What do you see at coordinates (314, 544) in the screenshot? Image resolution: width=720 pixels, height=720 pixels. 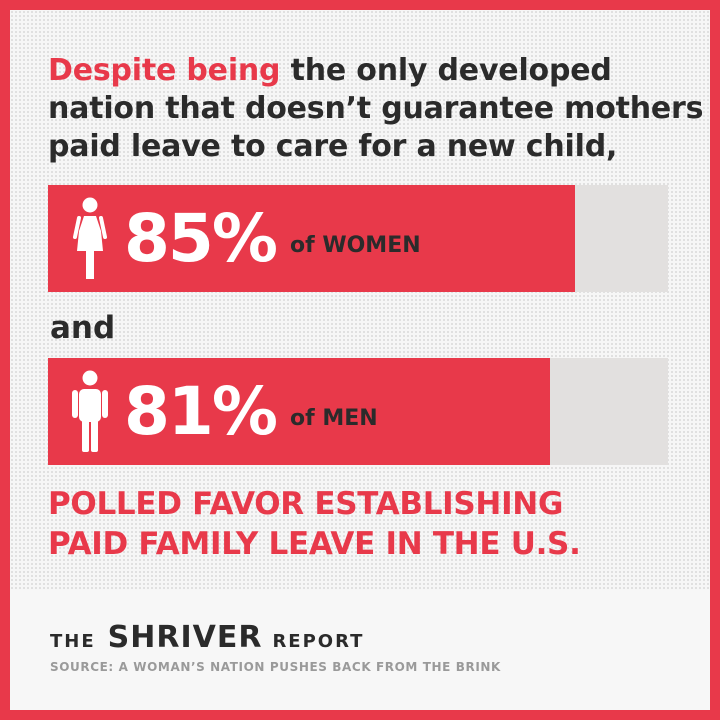 I see `conclusion-line-2: PAID FAMILY LEAVE IN THE U.S.` at bounding box center [314, 544].